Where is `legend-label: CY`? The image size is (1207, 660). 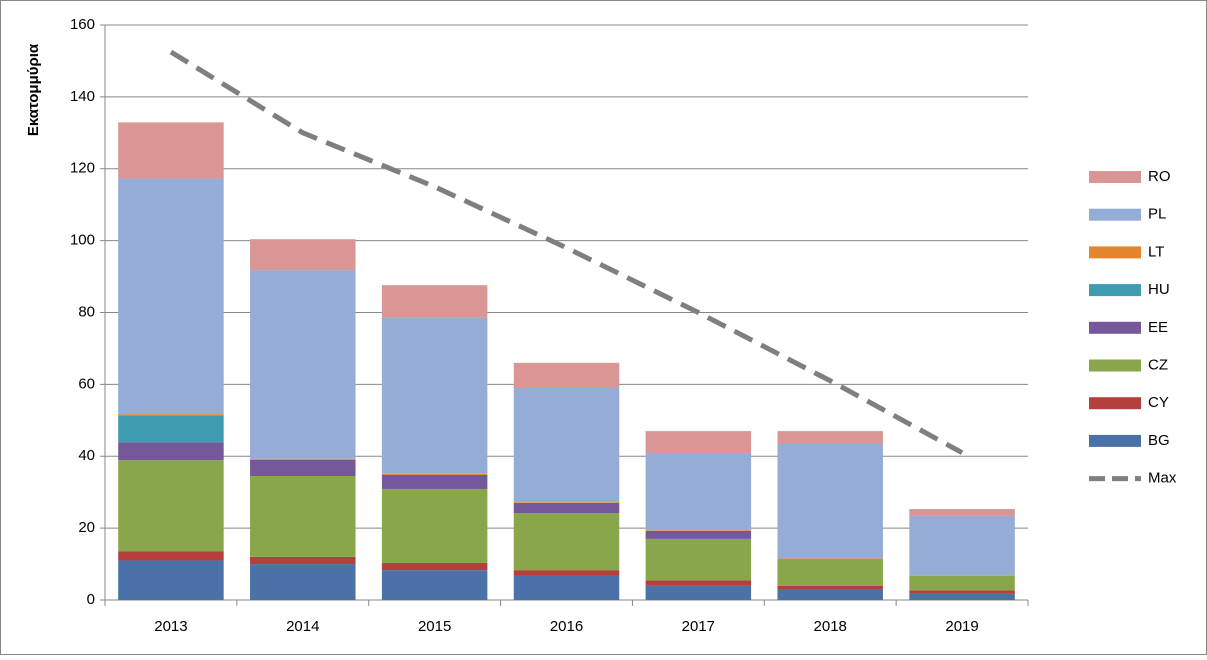
legend-label: CY is located at coordinates (1158, 402).